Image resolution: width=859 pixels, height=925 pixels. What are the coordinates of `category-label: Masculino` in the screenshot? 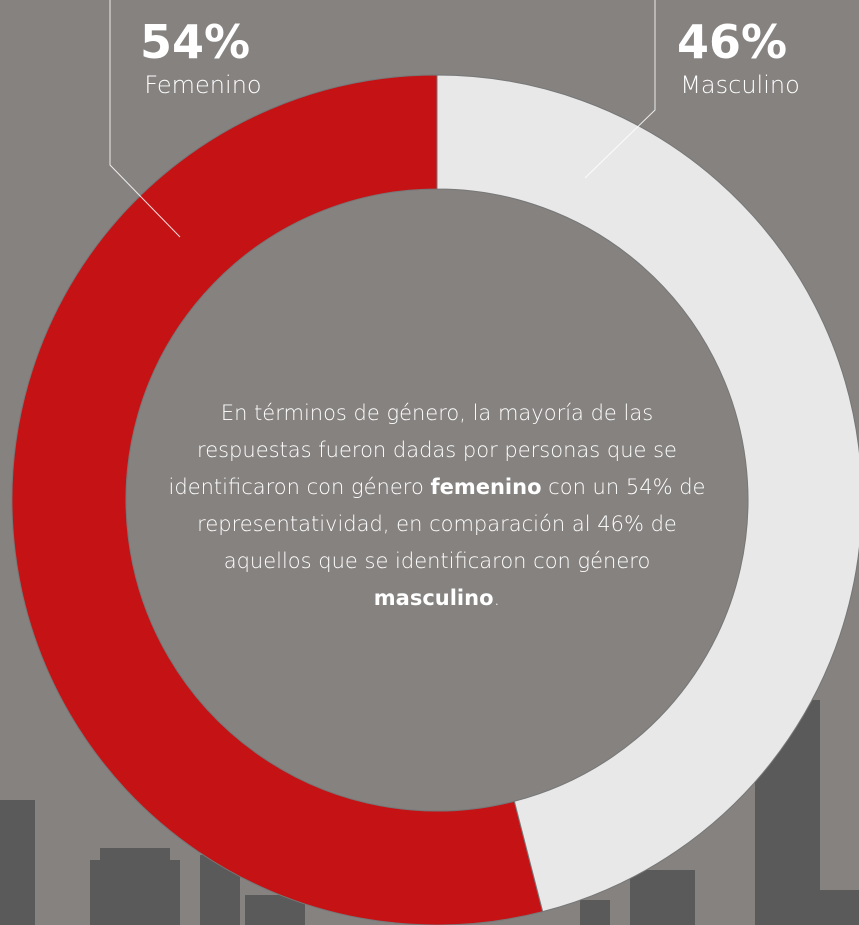 It's located at (740, 85).